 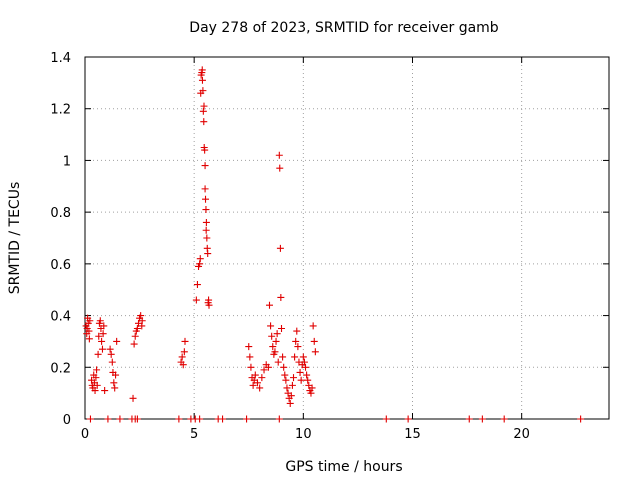 What do you see at coordinates (85, 434) in the screenshot?
I see `x-tick-label: 0` at bounding box center [85, 434].